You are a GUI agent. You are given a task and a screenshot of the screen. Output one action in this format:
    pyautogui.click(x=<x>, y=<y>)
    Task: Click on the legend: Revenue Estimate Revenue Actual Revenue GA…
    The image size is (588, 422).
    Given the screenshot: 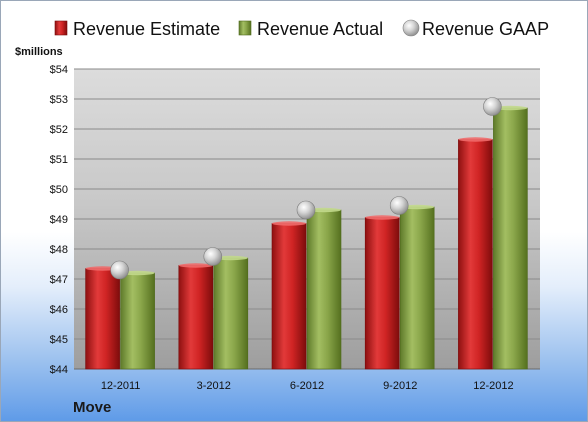 What is the action you would take?
    pyautogui.click(x=301, y=29)
    